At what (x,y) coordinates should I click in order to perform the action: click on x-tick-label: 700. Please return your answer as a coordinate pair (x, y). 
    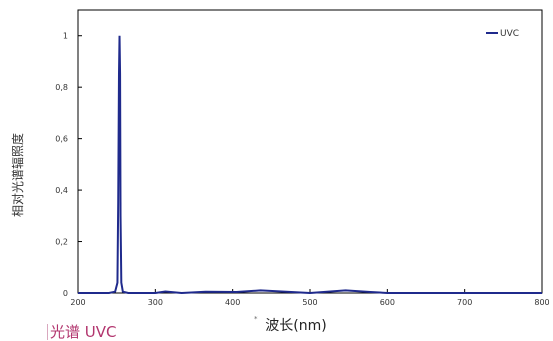
    Looking at the image, I should click on (464, 302).